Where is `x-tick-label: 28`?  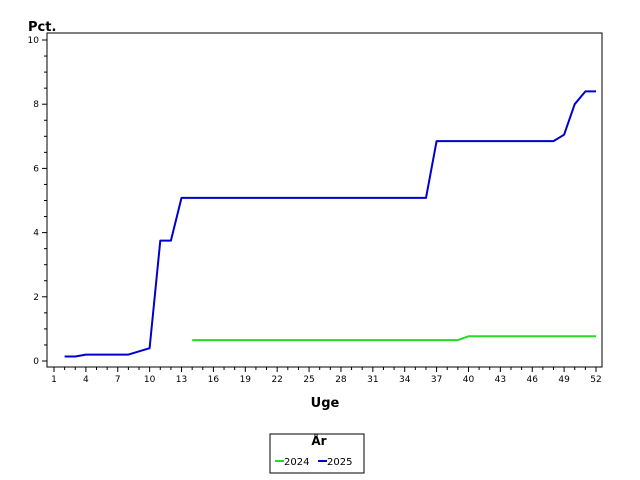 x-tick-label: 28 is located at coordinates (341, 380).